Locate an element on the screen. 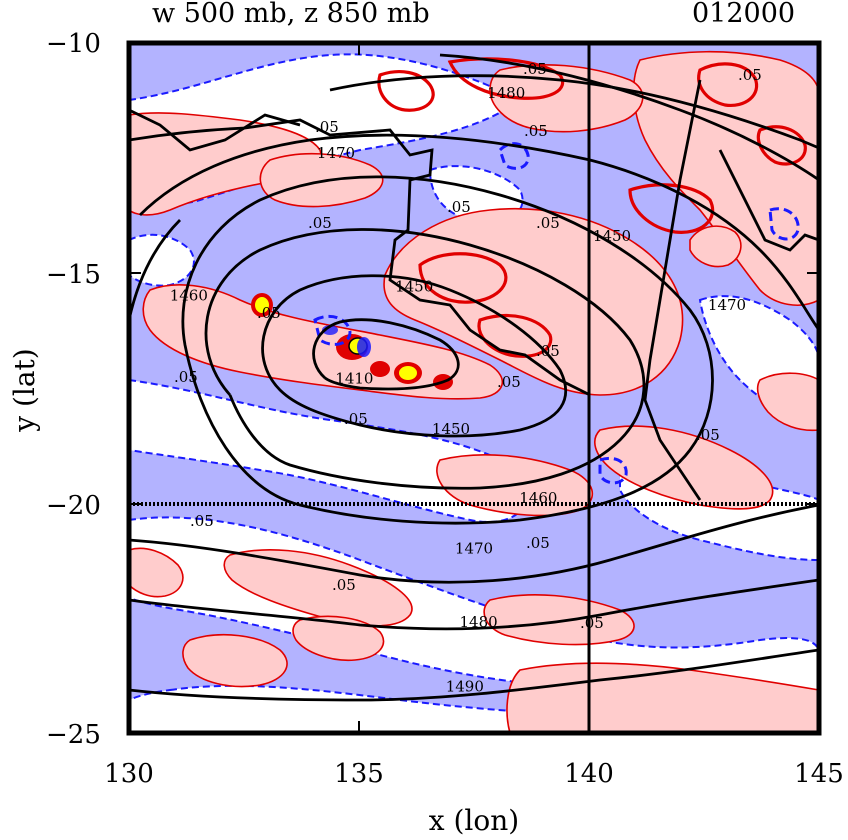 This screenshot has width=848, height=840. y-tick-label: −15 is located at coordinates (73, 275).